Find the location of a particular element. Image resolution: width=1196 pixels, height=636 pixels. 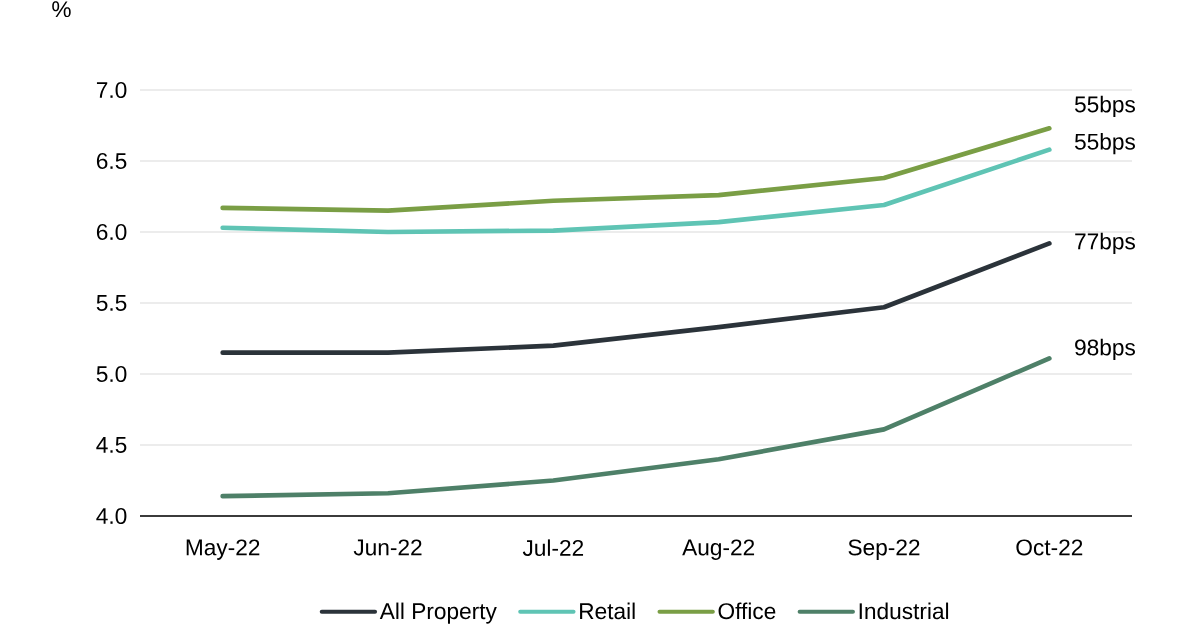

x-tick-label: Sep-22 is located at coordinates (884, 549).